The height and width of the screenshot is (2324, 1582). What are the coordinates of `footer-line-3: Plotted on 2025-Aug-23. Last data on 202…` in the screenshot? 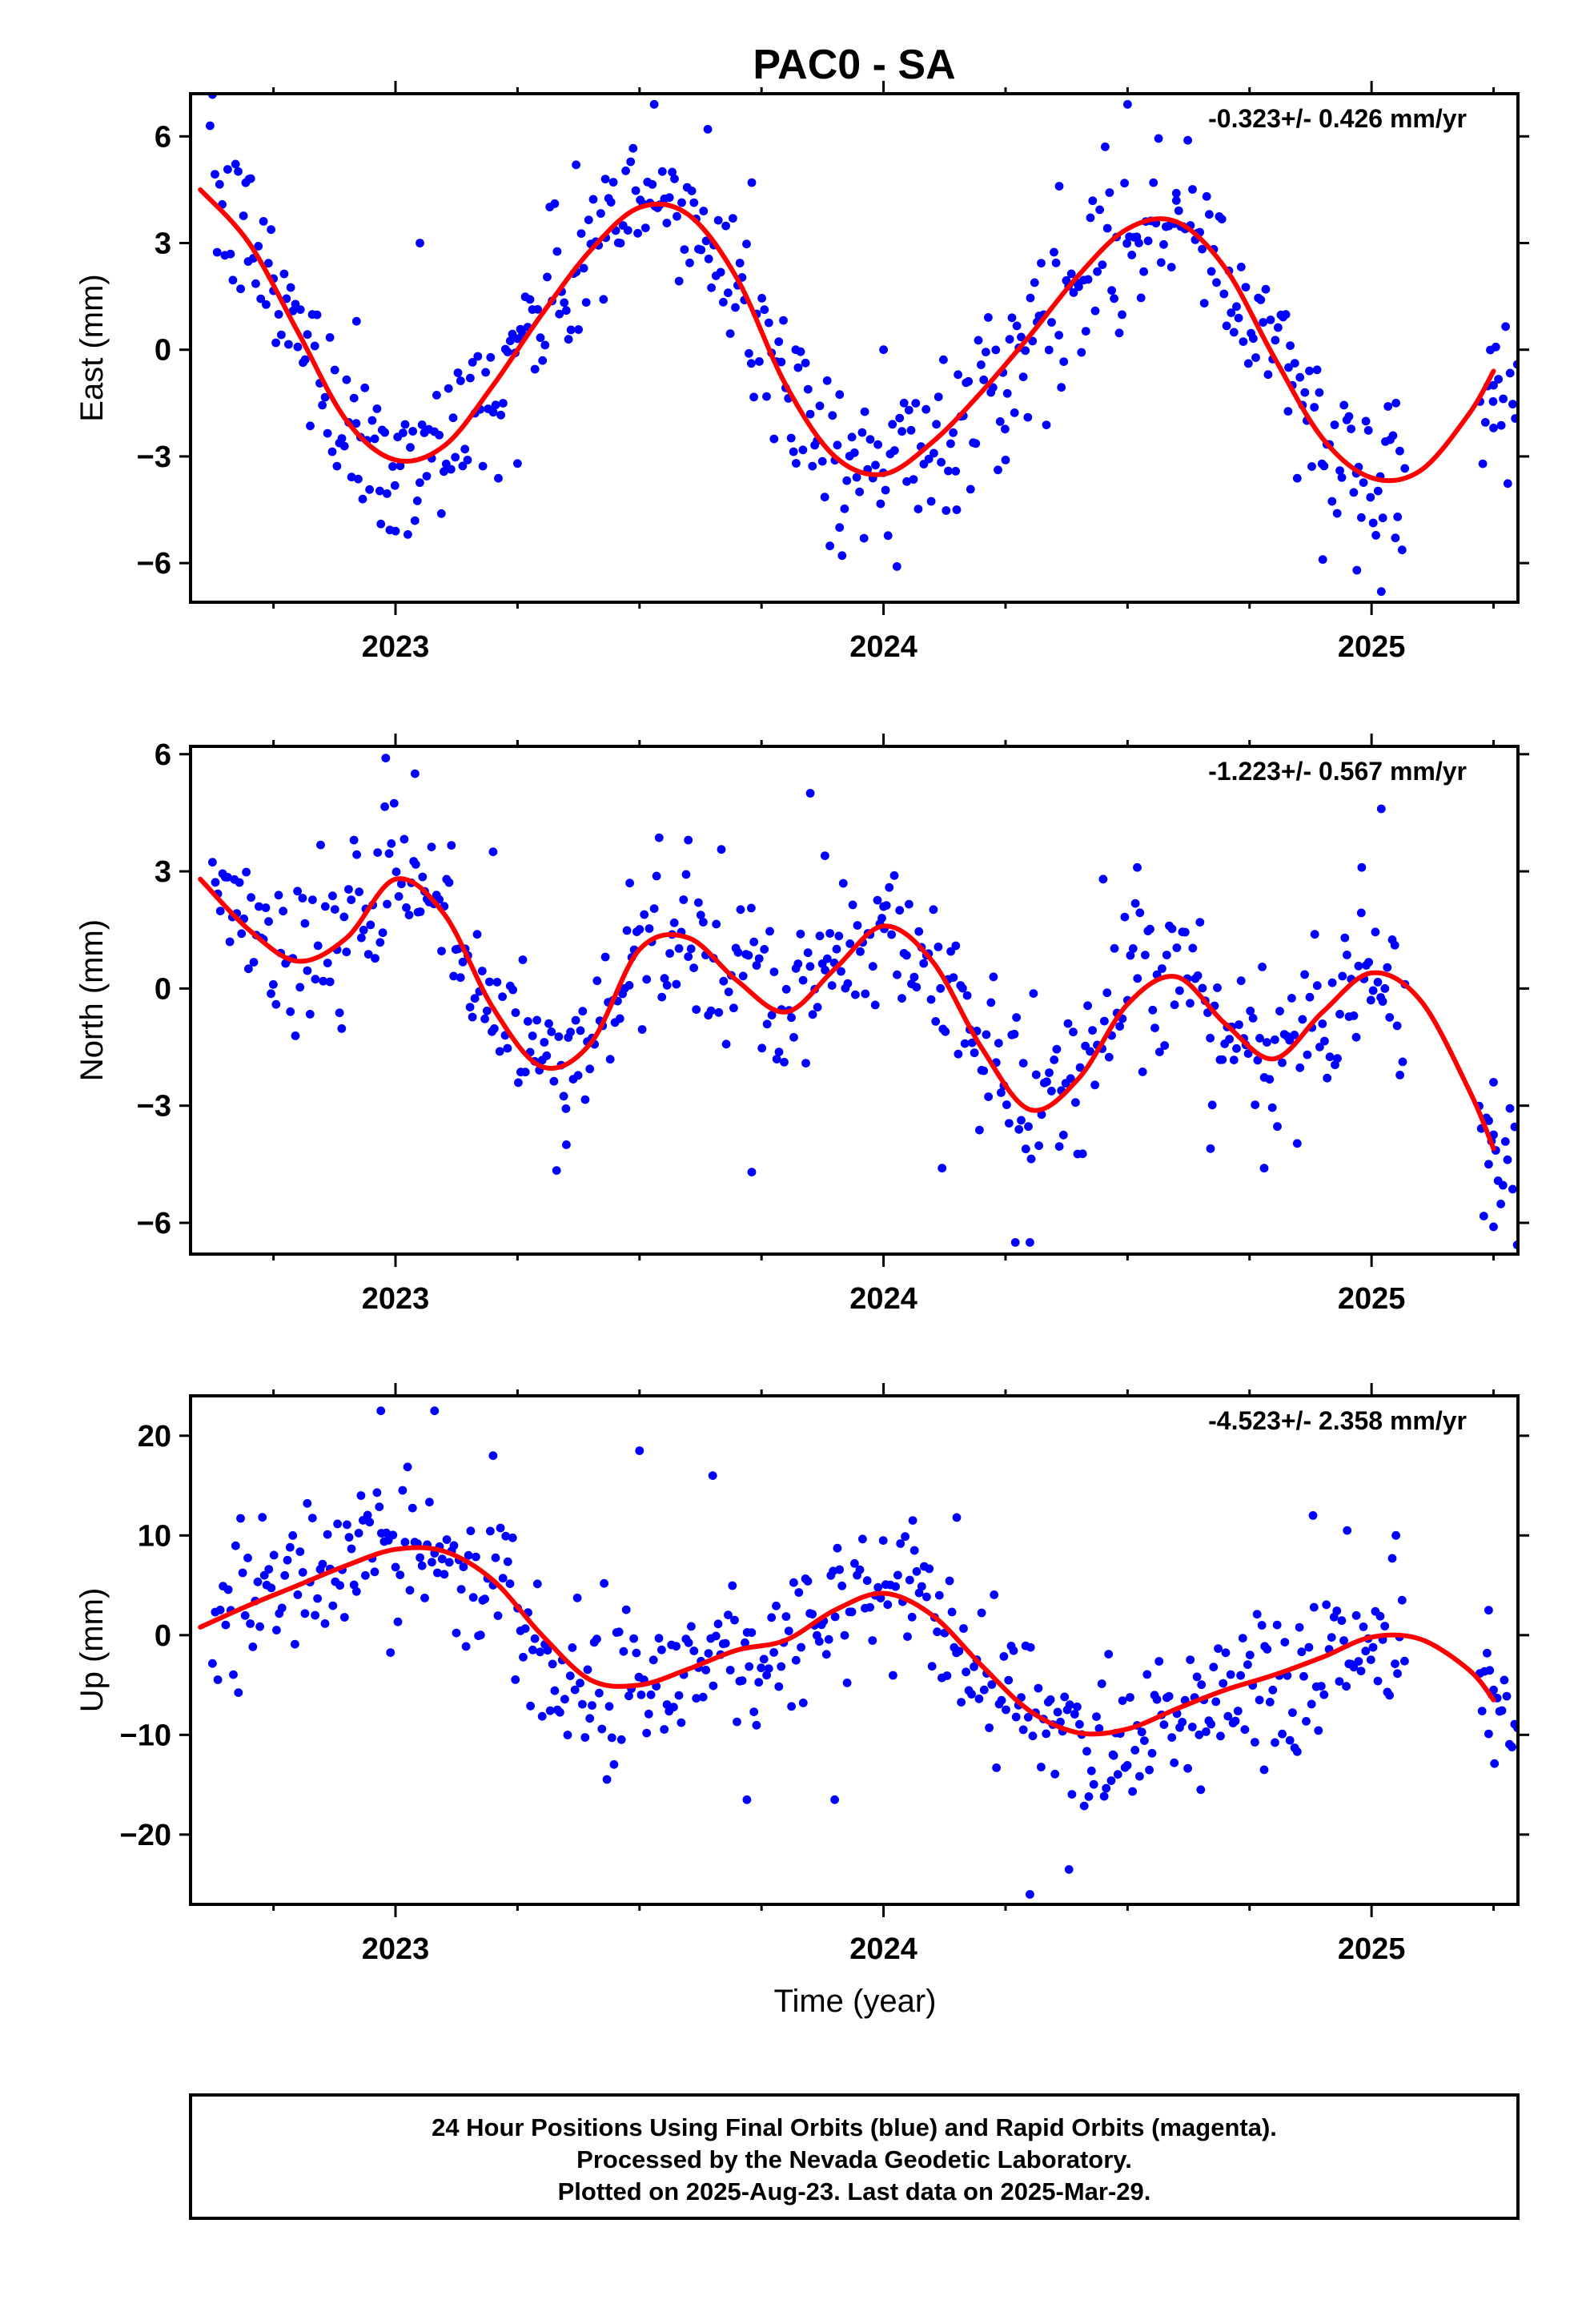 It's located at (854, 2191).